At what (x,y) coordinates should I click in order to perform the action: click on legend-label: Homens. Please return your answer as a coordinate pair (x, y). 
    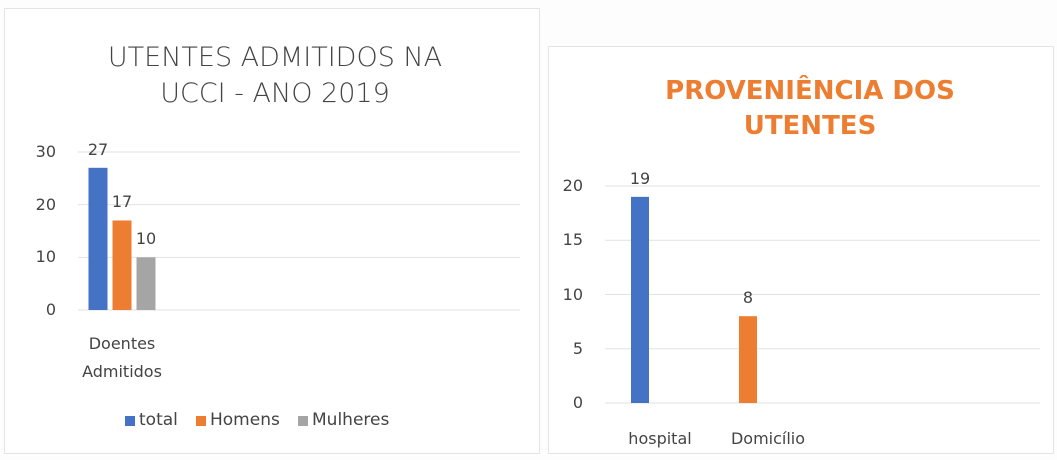
    Looking at the image, I should click on (245, 420).